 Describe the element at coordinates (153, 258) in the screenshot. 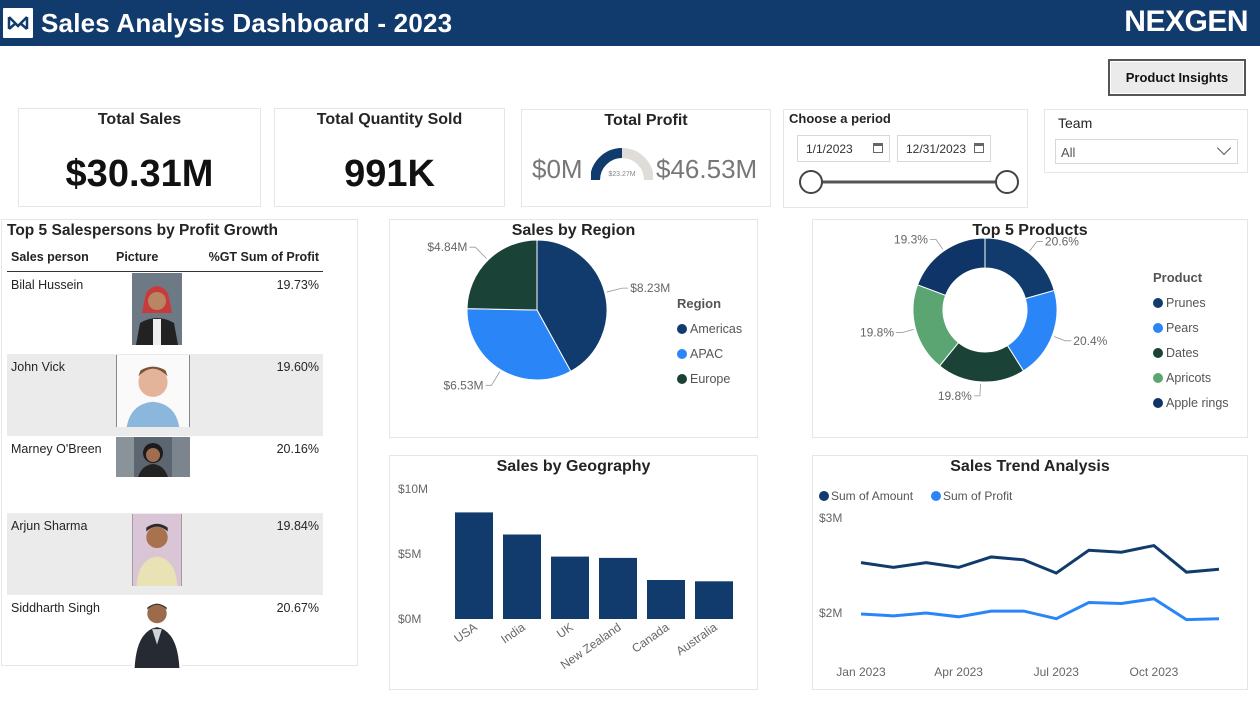

I see `column-header-picture: Picture` at that location.